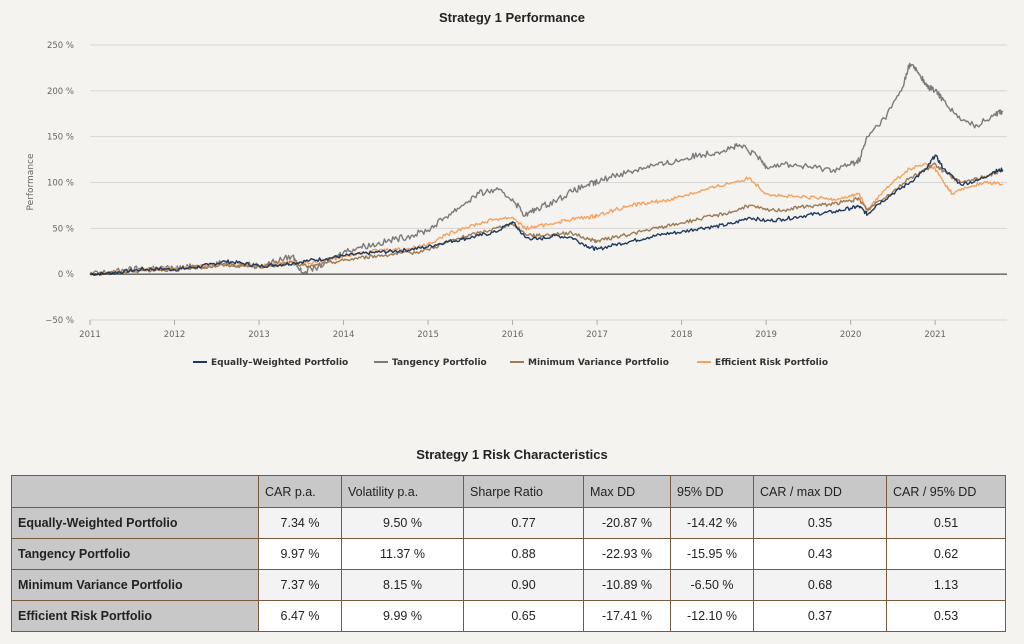  What do you see at coordinates (766, 335) in the screenshot?
I see `x-tick-label: 2019` at bounding box center [766, 335].